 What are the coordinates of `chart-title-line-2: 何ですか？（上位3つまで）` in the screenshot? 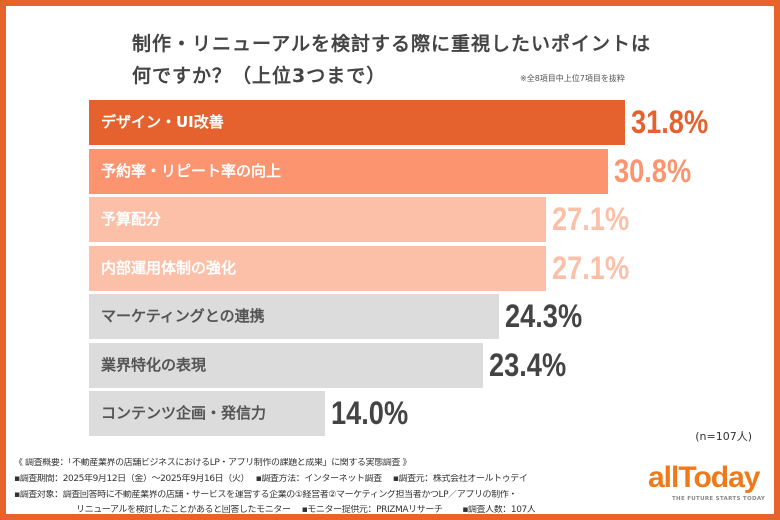 It's located at (259, 76).